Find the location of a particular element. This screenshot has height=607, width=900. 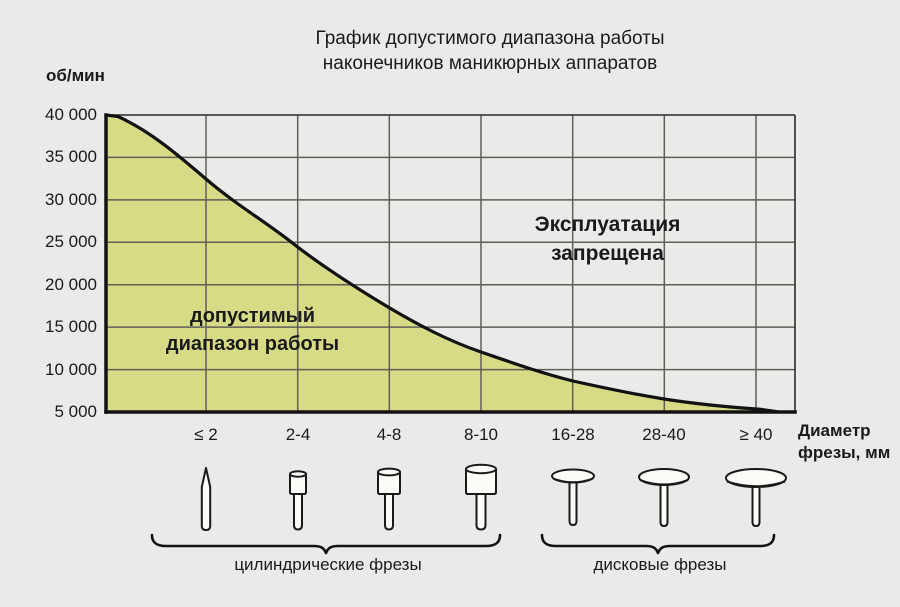

forbidden-region-label-line2: запрещена is located at coordinates (607, 253).